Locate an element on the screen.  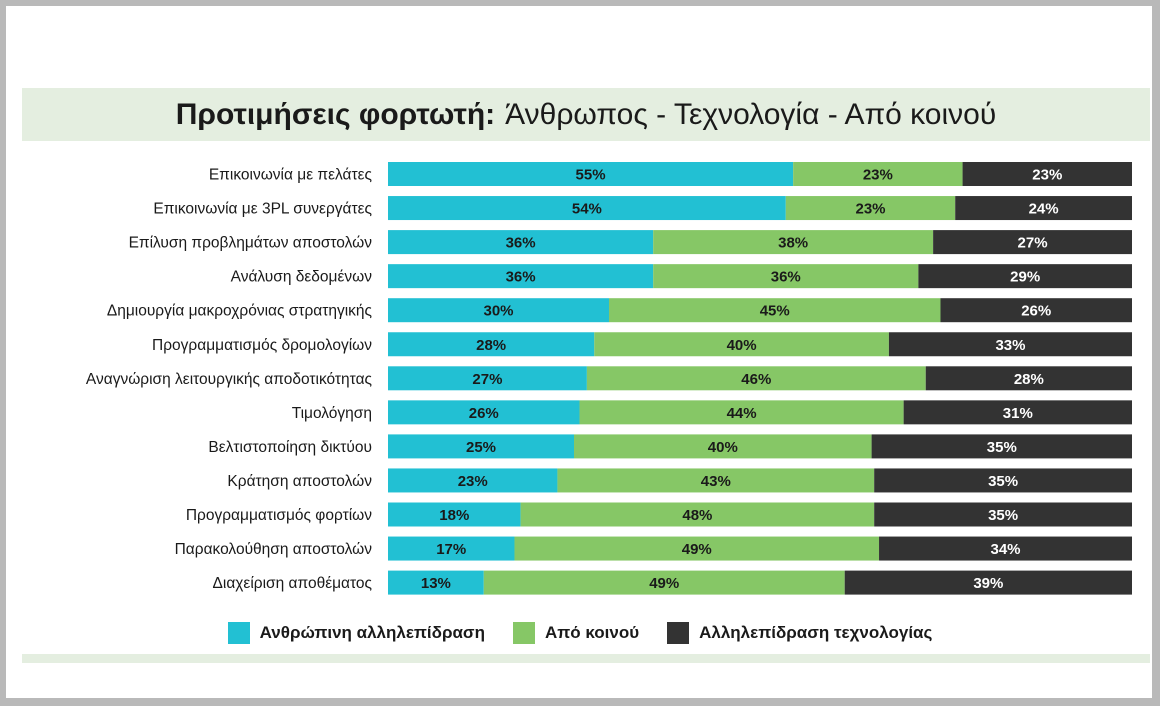
data-label: 29% is located at coordinates (1025, 277).